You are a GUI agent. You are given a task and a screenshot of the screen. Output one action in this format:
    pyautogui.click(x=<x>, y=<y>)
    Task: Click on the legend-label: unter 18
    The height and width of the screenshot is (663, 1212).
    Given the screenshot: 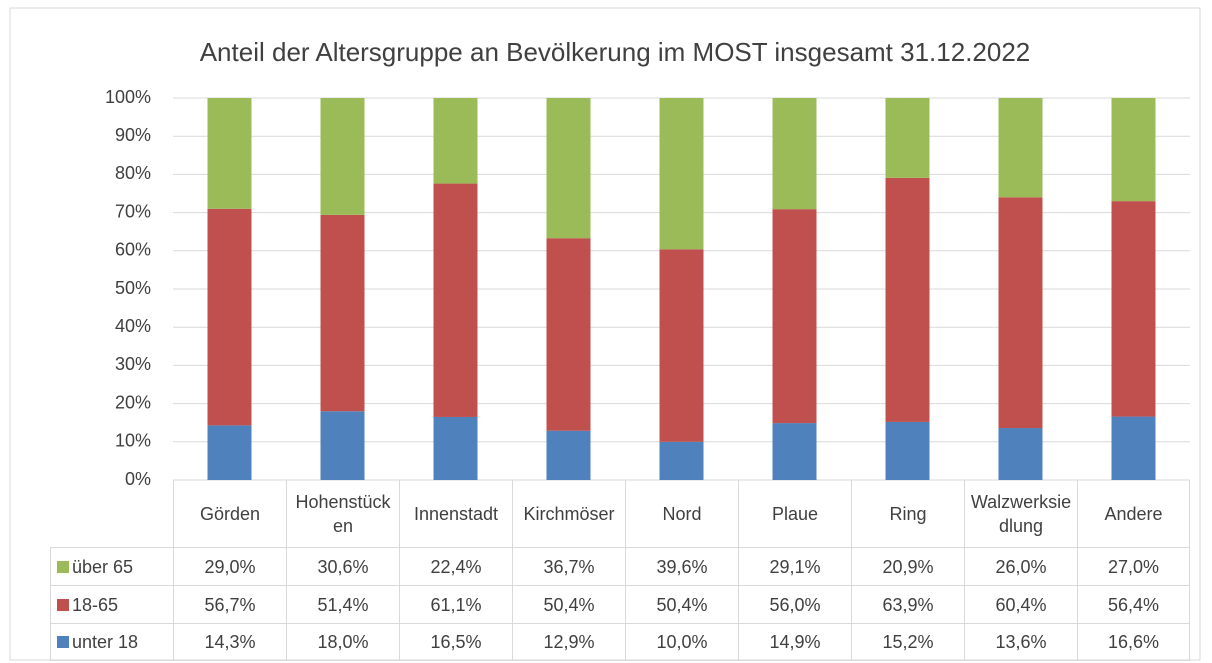 What is the action you would take?
    pyautogui.click(x=105, y=642)
    